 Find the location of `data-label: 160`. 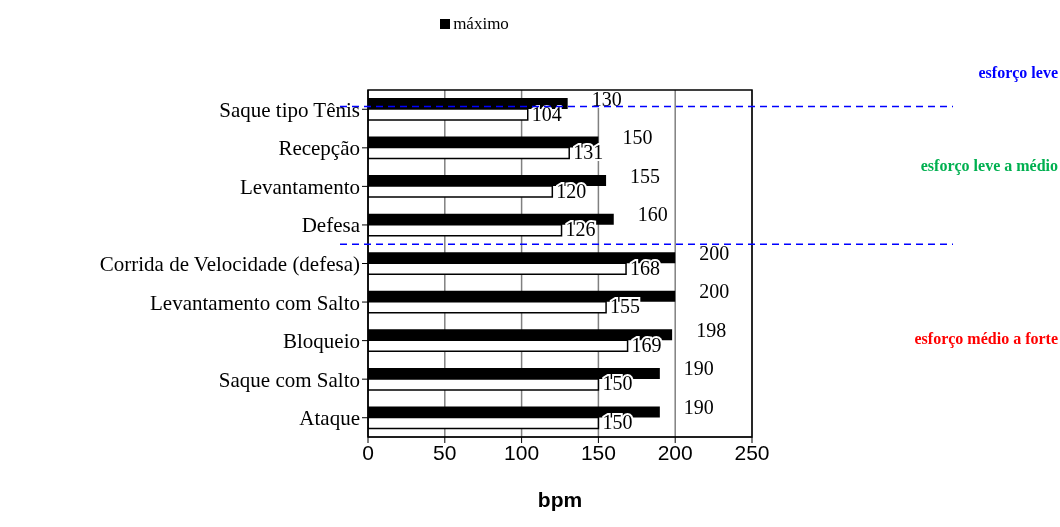

data-label: 160 is located at coordinates (652, 214).